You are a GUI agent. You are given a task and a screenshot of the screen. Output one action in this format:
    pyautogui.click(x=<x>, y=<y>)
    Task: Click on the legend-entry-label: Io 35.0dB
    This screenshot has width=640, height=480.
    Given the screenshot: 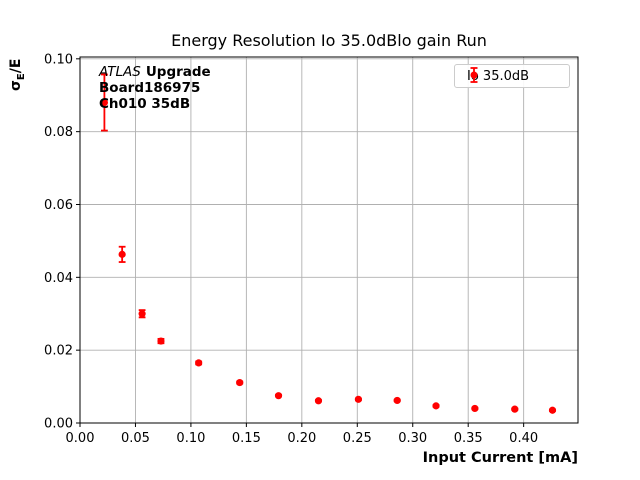 What is the action you would take?
    pyautogui.click(x=498, y=76)
    